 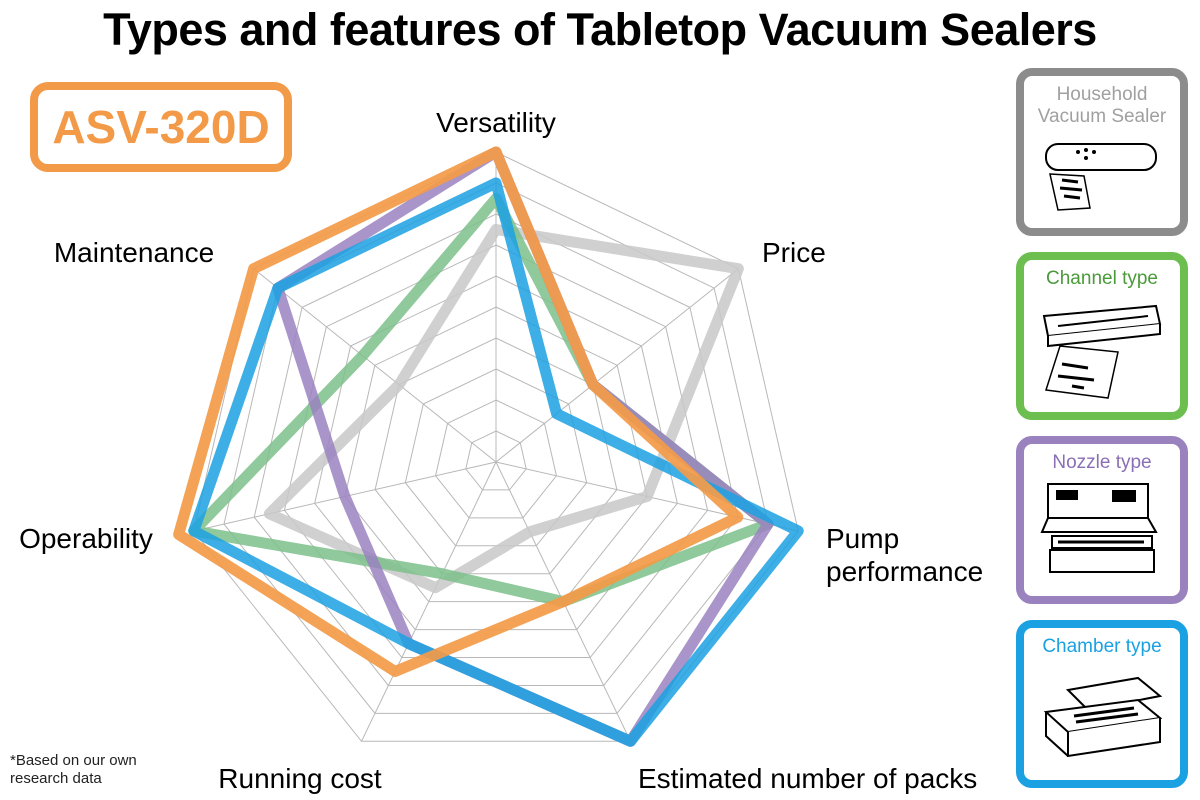 I want to click on axis-label: Operability, so click(x=86, y=538).